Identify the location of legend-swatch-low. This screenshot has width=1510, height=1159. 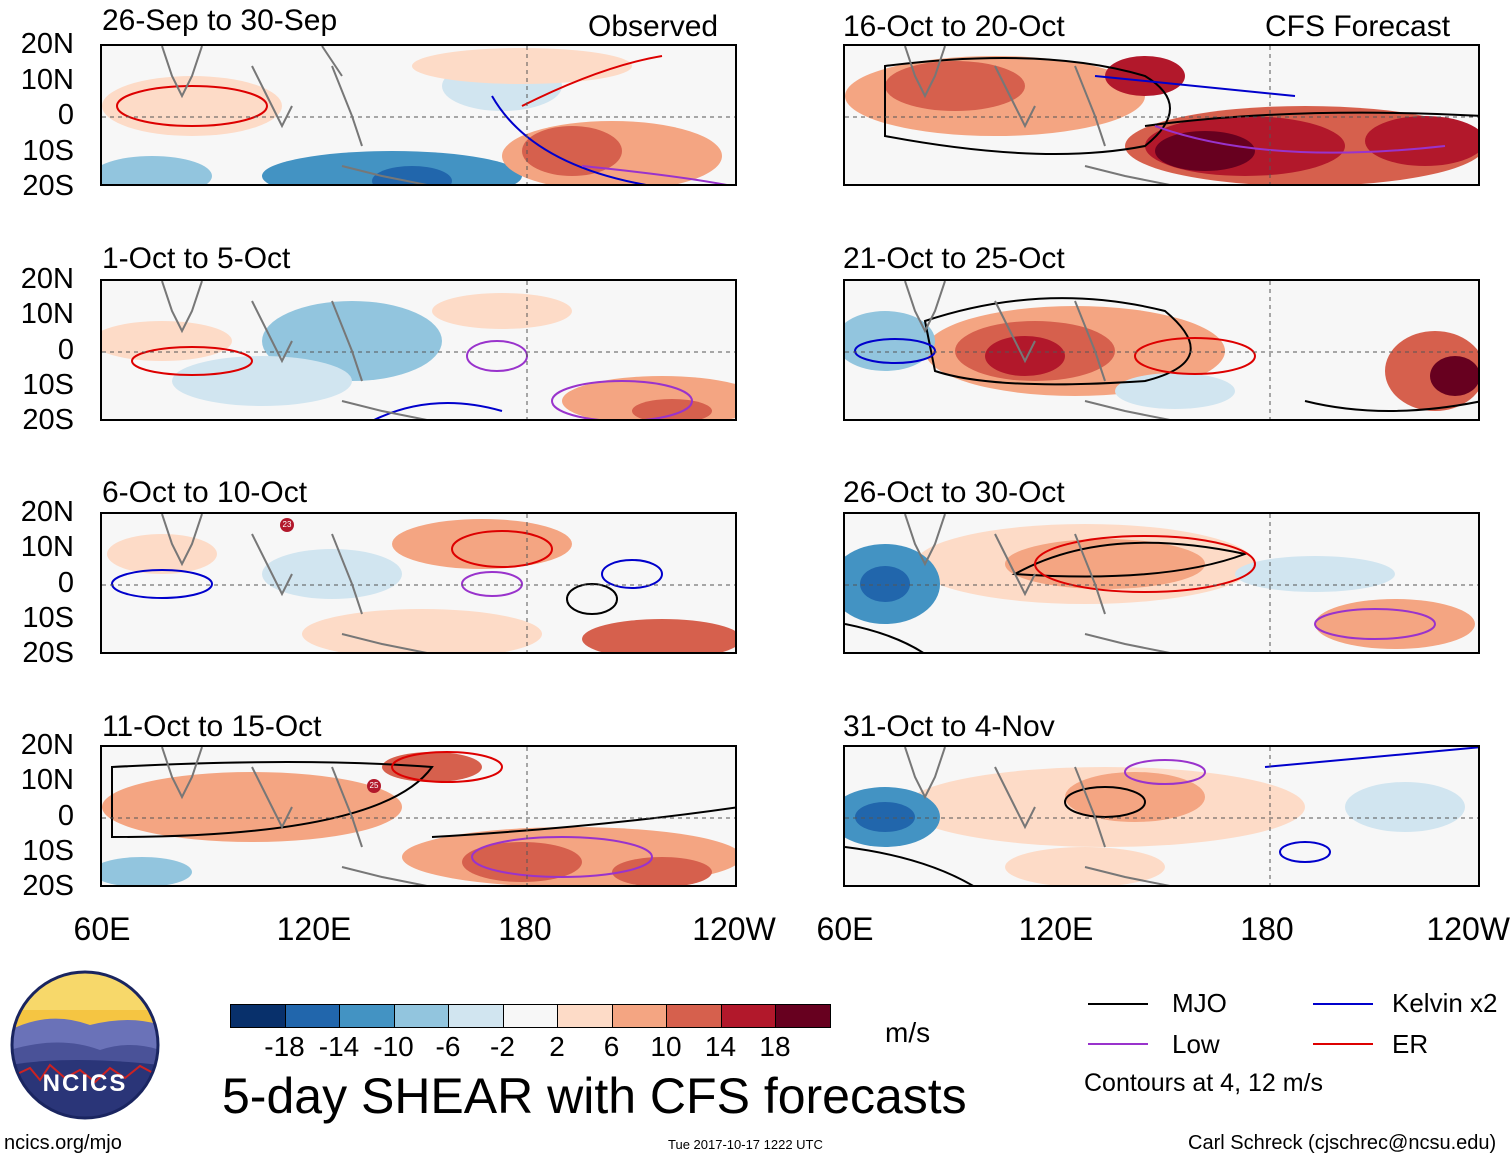
(1118, 1044).